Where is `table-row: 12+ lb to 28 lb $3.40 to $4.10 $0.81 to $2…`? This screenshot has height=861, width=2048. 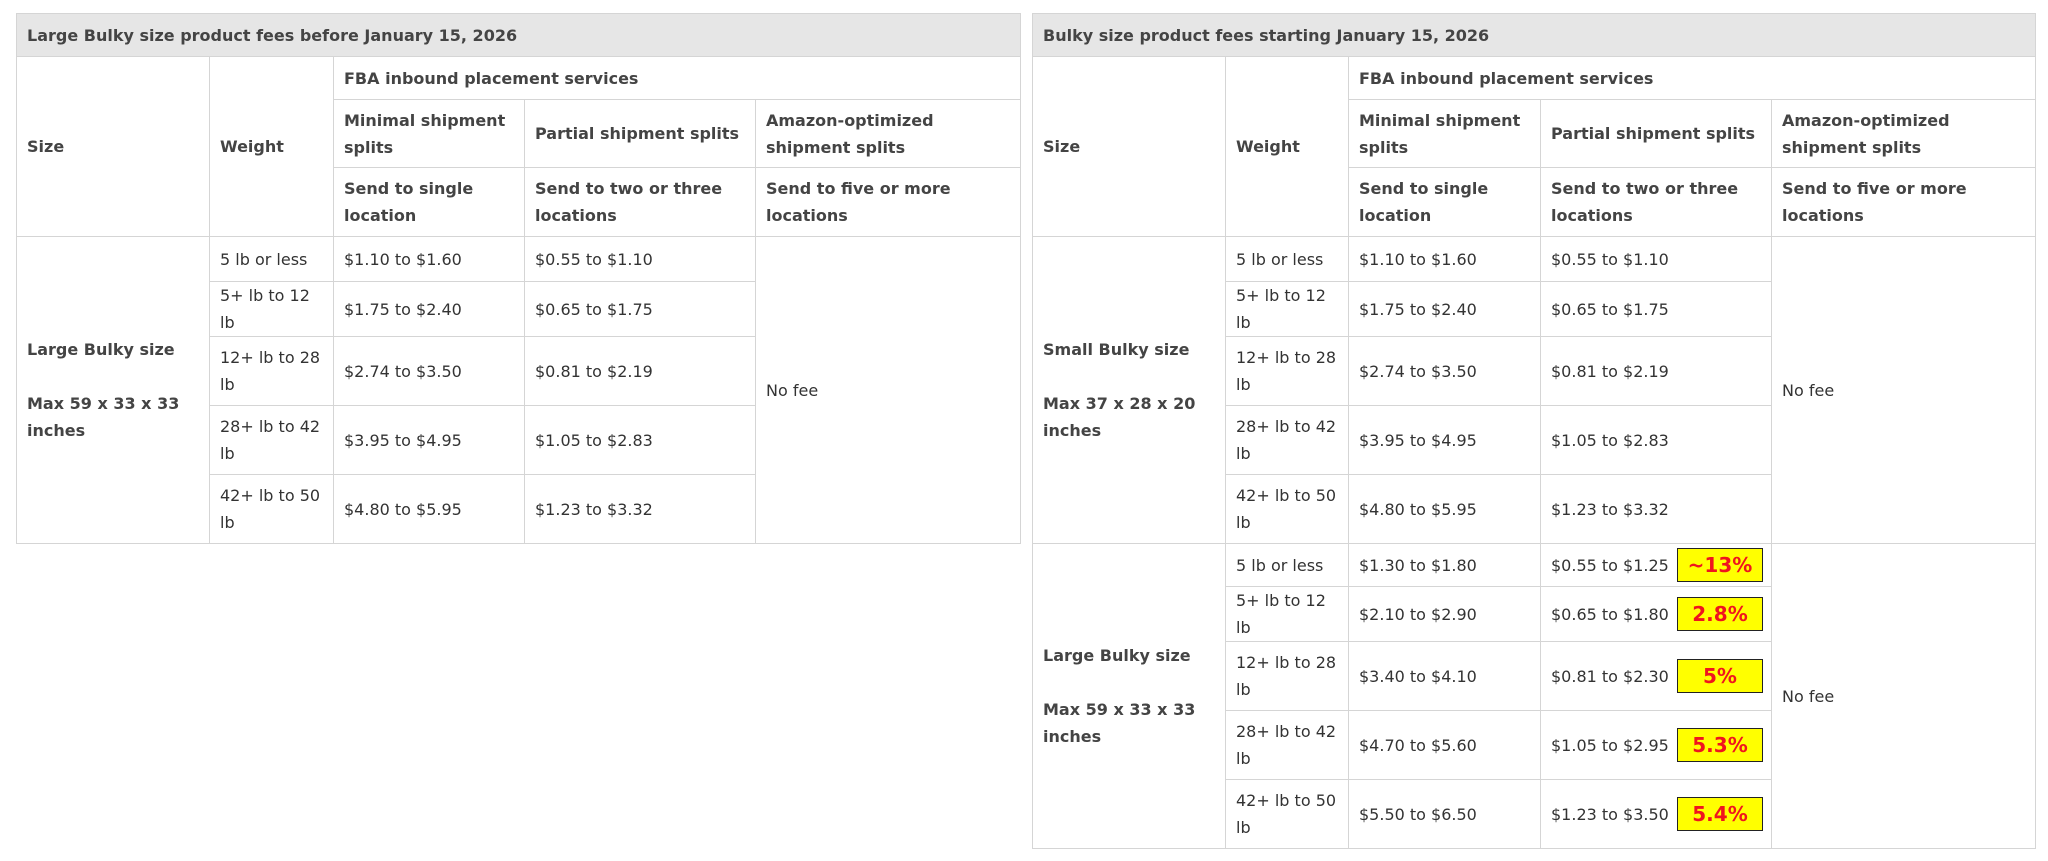
table-row: 12+ lb to 28 lb $3.40 to $4.10 $0.81 to $2… is located at coordinates (1534, 676).